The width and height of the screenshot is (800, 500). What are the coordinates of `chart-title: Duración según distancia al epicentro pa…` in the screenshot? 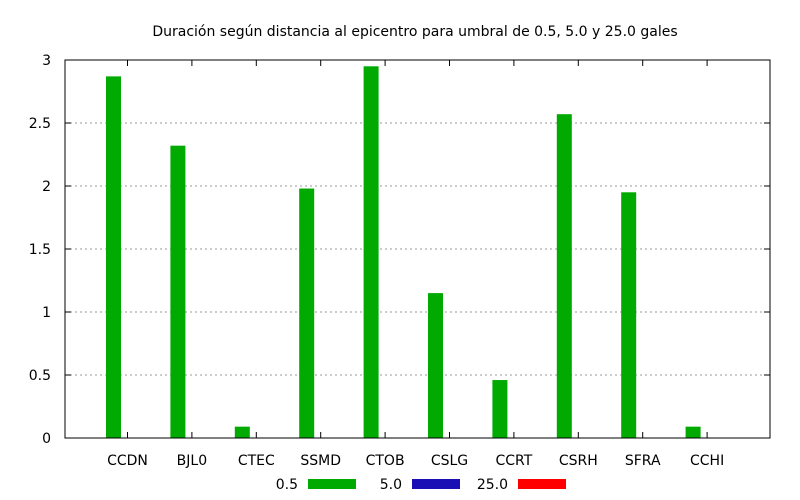 It's located at (414, 32).